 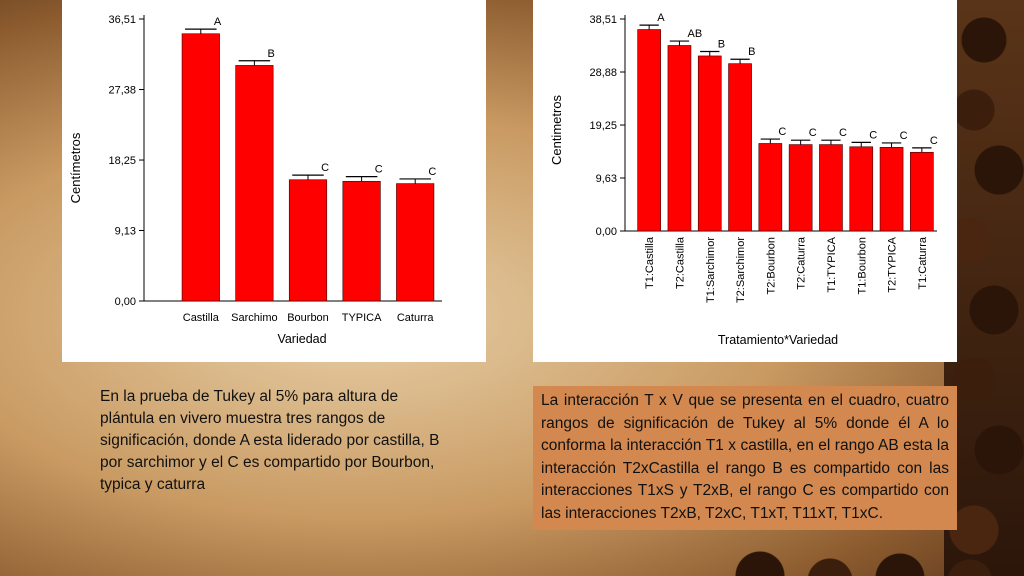 What do you see at coordinates (802, 262) in the screenshot?
I see `x-tick-label: T2:Caturra` at bounding box center [802, 262].